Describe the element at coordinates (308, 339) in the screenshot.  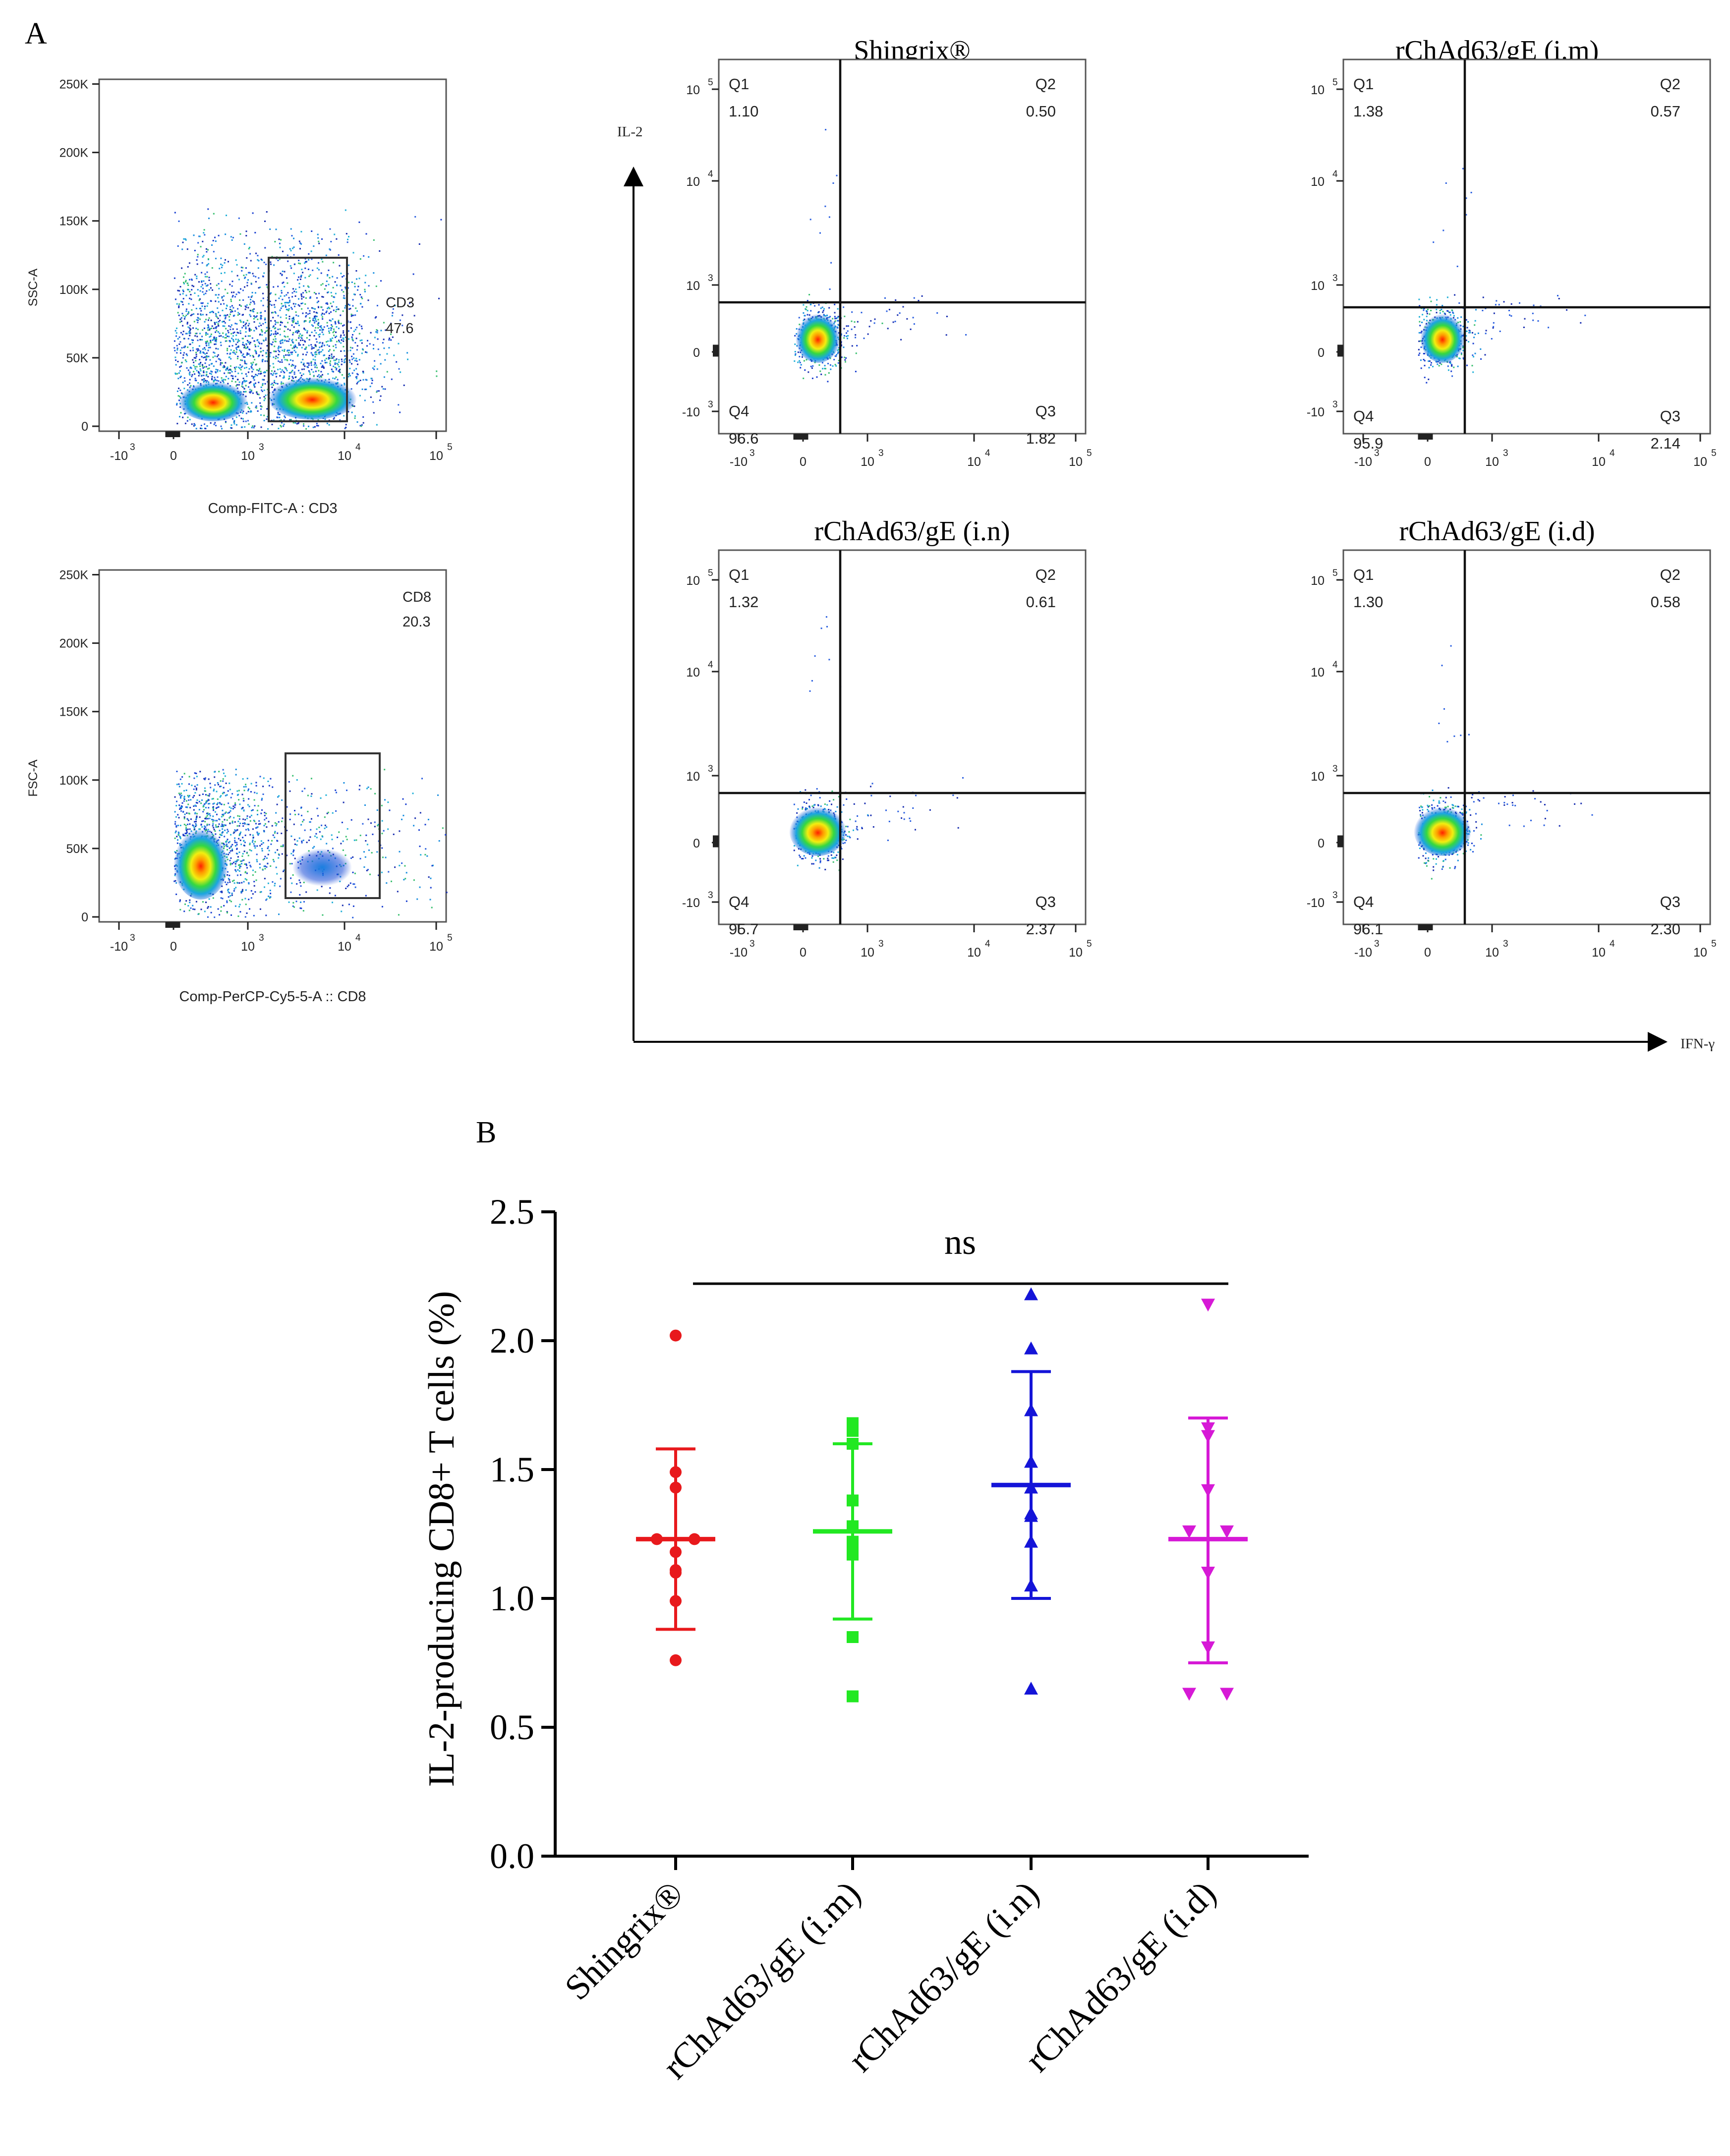
I see `cd3-gate` at that location.